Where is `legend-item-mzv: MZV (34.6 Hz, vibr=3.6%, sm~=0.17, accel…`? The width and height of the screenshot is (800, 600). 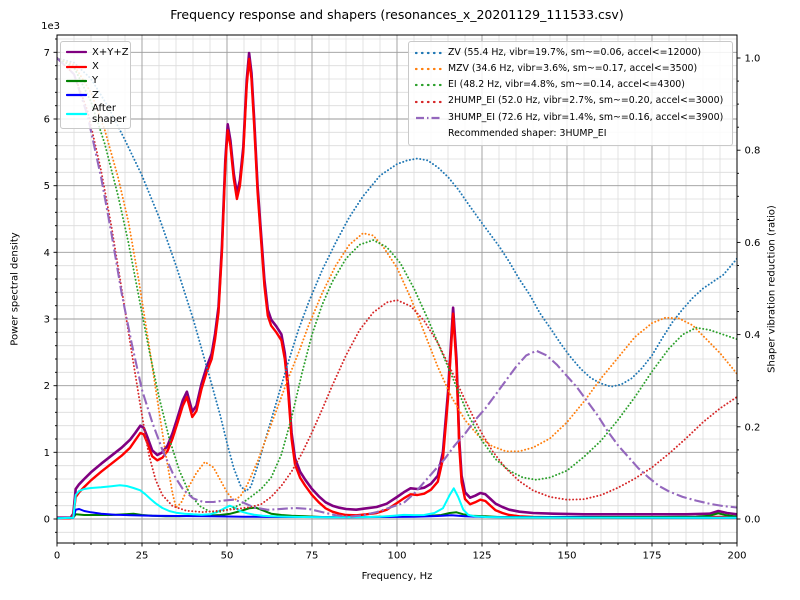 legend-item-mzv: MZV (34.6 Hz, vibr=3.6%, sm~=0.17, accel… is located at coordinates (570, 69).